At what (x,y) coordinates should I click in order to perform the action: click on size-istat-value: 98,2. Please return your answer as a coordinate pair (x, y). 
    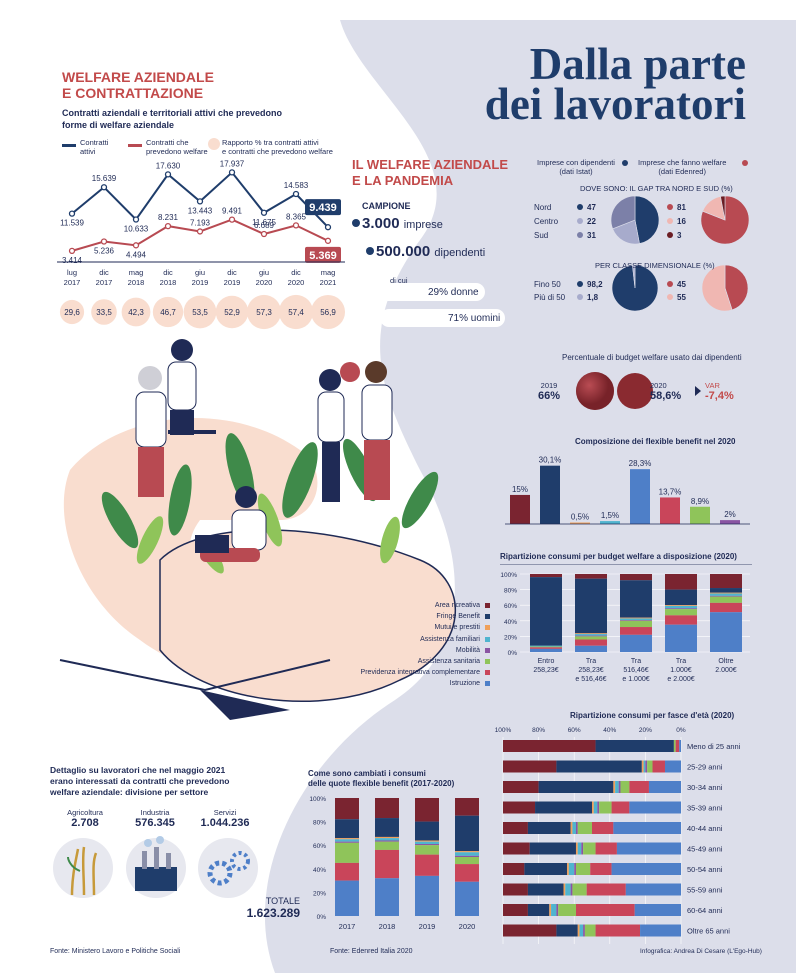
    Looking at the image, I should click on (595, 284).